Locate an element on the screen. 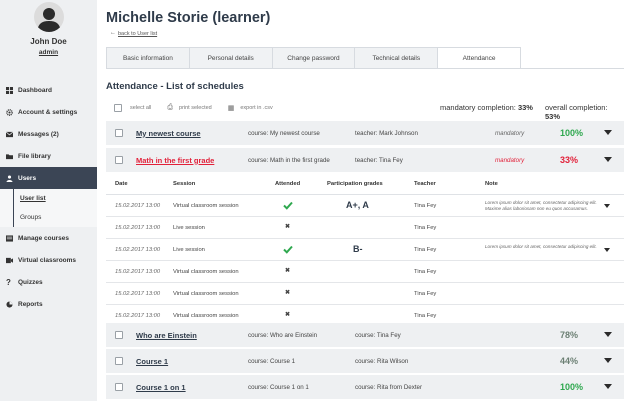  tab-personal-details: Personal details is located at coordinates (230, 57).